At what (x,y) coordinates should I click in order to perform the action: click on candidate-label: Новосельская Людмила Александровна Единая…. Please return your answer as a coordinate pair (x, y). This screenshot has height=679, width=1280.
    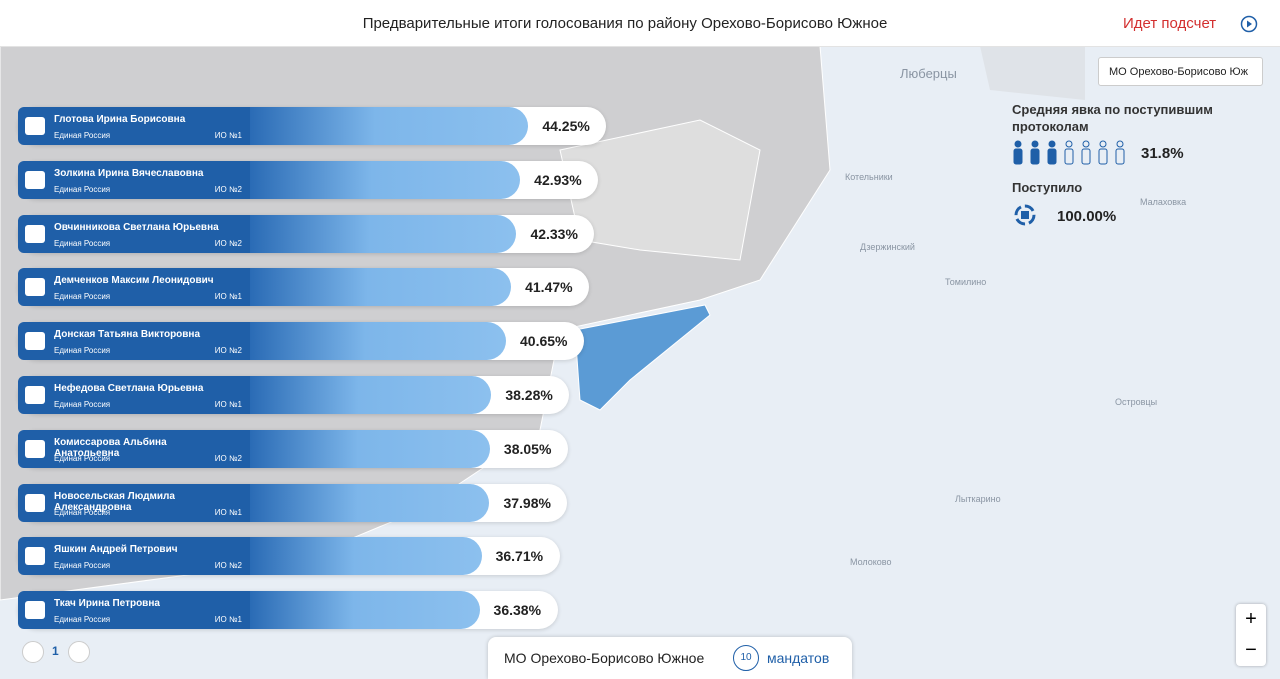
    Looking at the image, I should click on (134, 502).